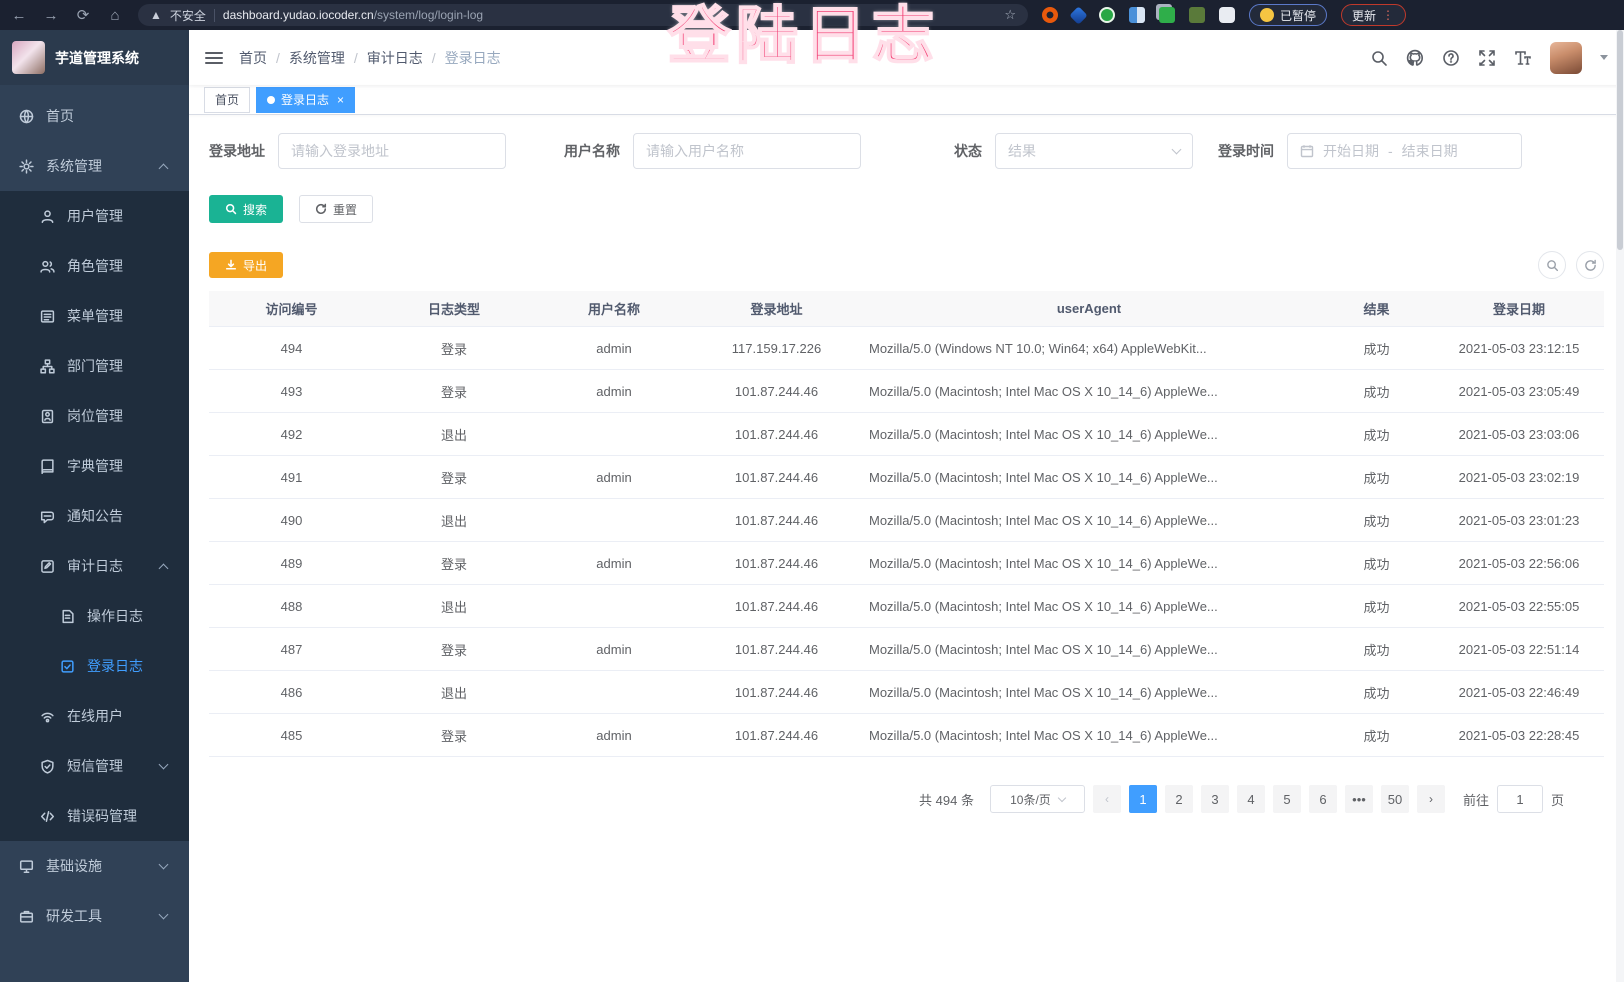 Image resolution: width=1624 pixels, height=982 pixels. I want to click on close-tab-icon: ×, so click(341, 99).